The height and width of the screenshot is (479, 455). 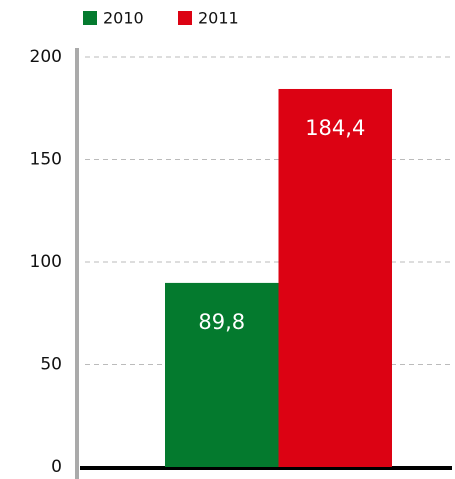 I want to click on y-tick-label: 150, so click(x=46, y=160).